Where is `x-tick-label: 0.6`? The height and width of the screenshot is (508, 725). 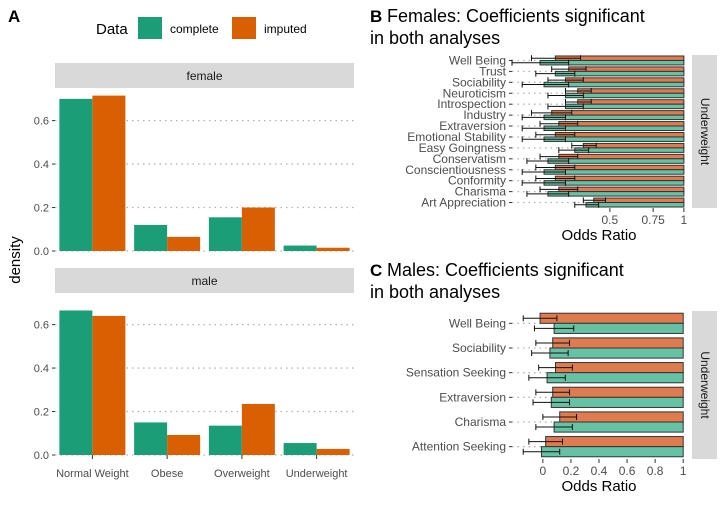 x-tick-label: 0.6 is located at coordinates (627, 471).